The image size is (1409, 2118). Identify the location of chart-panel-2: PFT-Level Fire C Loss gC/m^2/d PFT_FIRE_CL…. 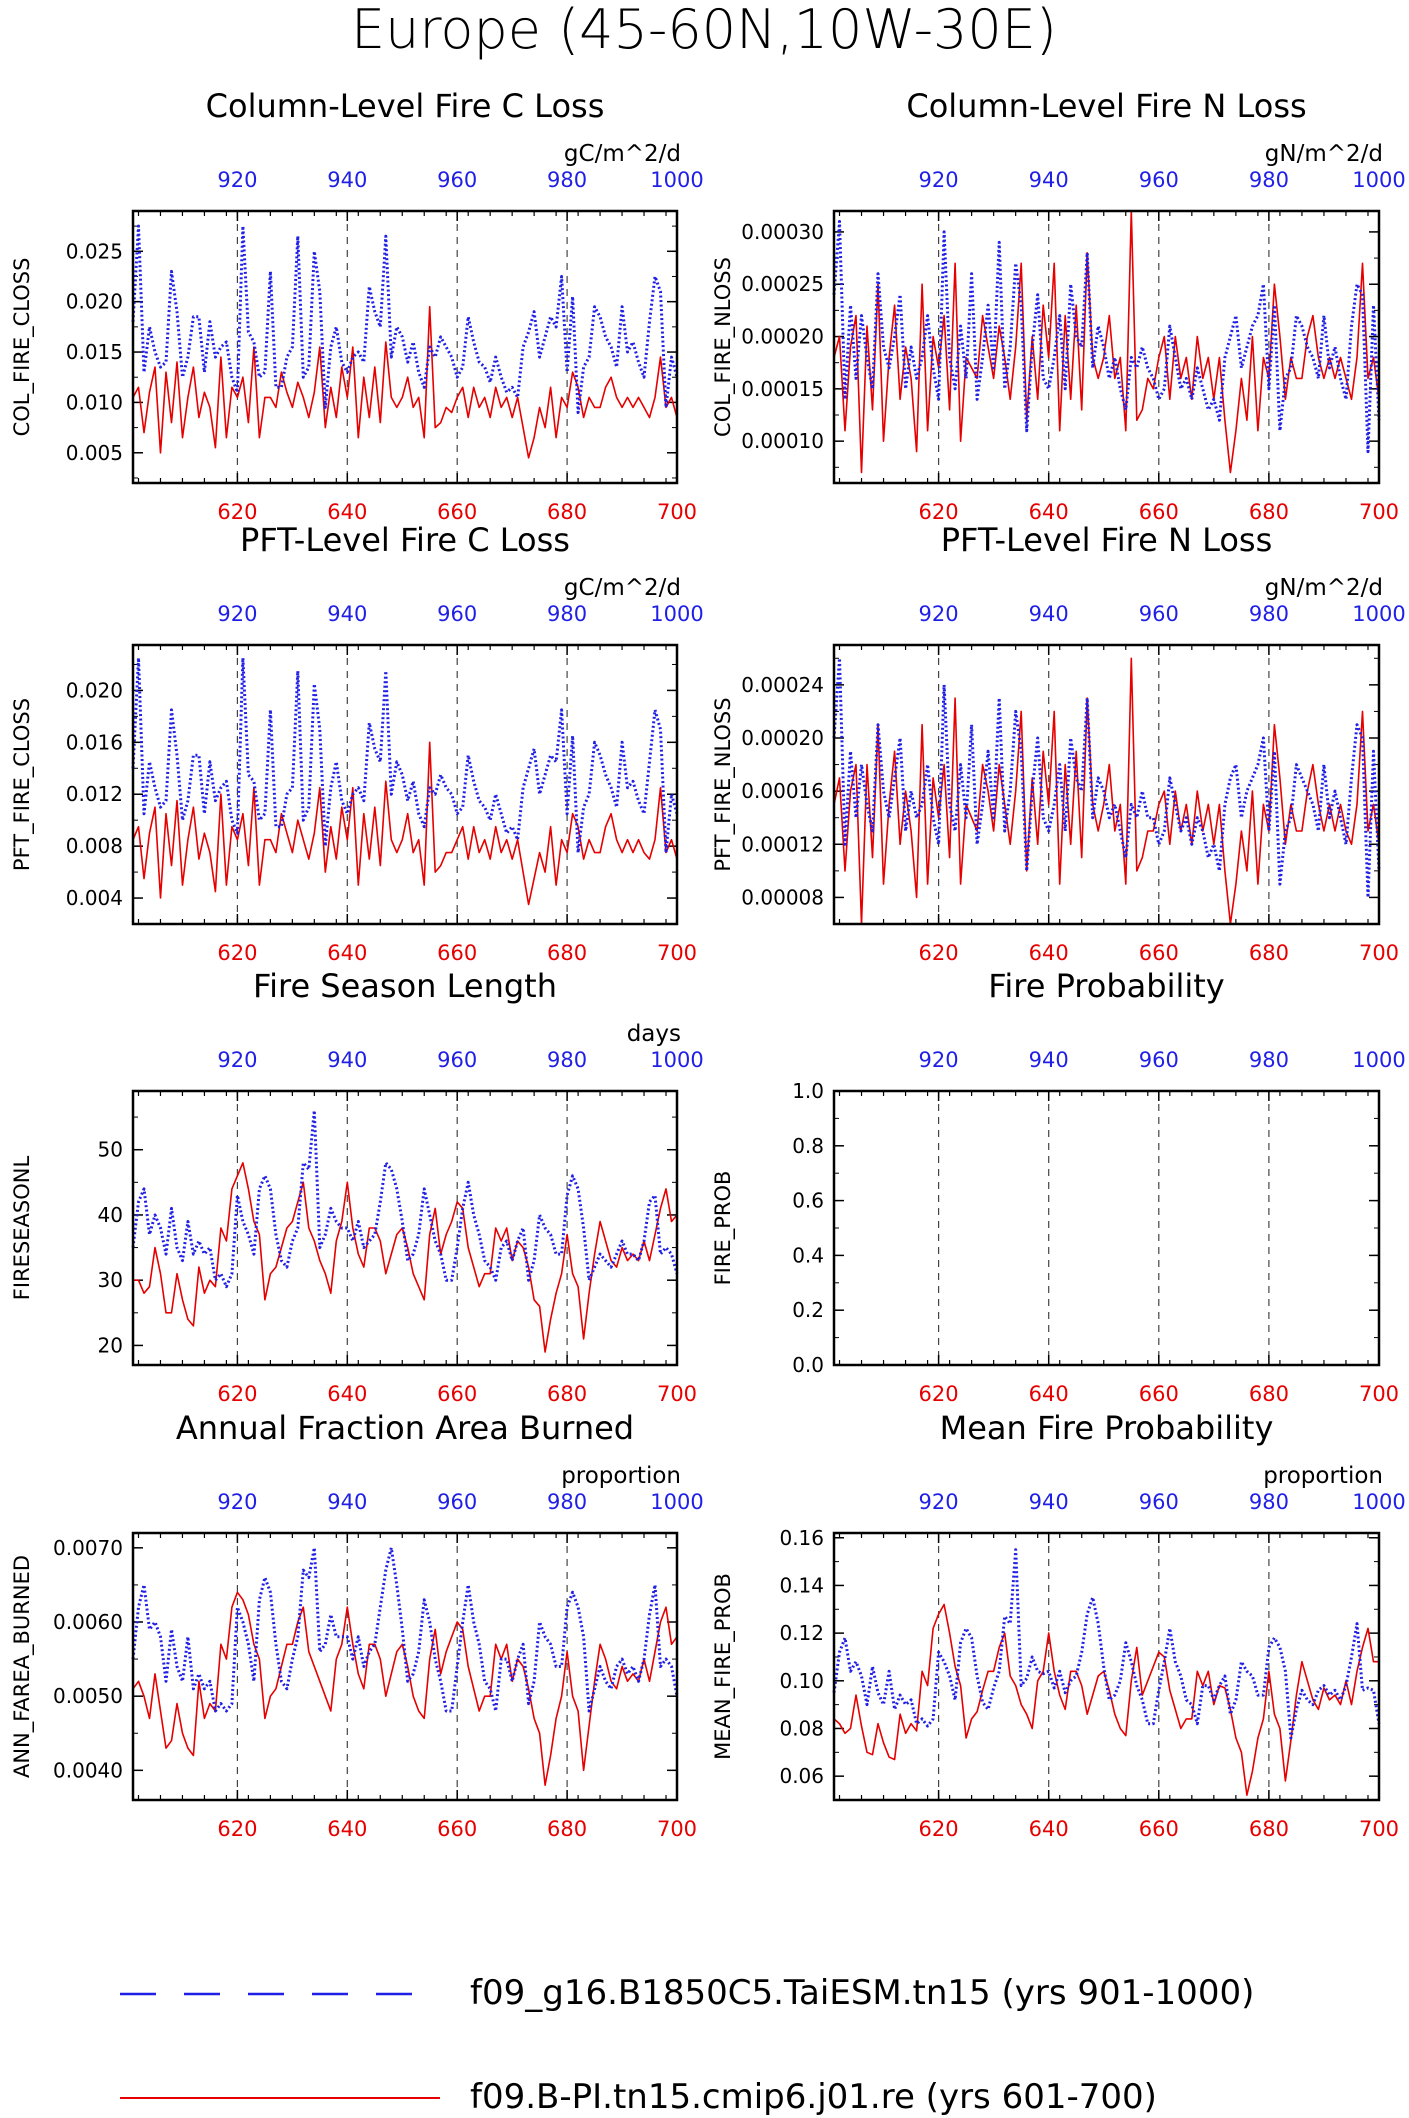
(357, 743).